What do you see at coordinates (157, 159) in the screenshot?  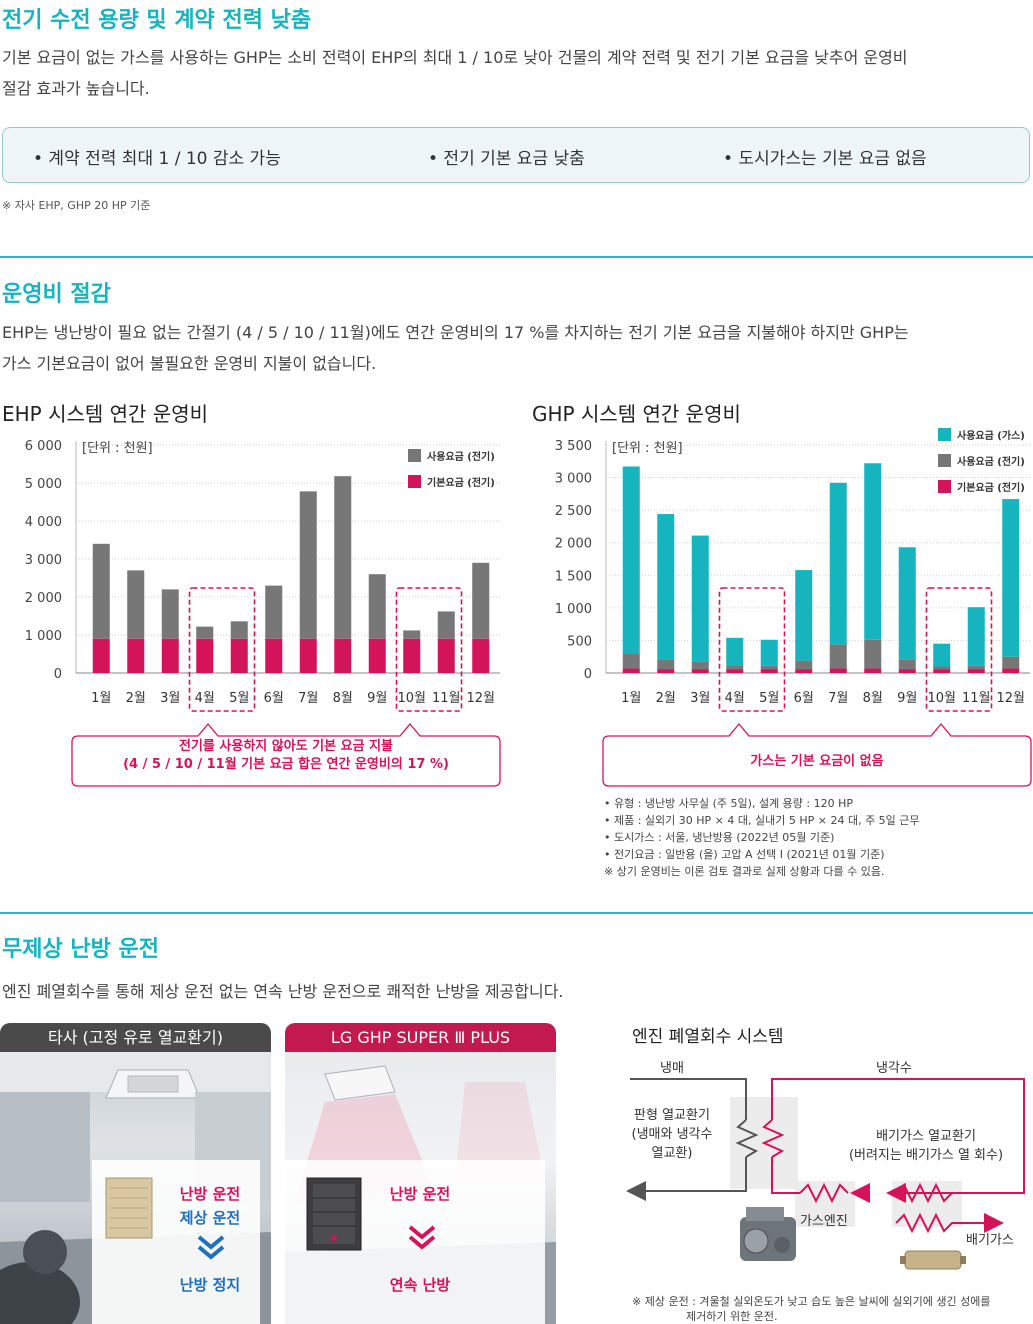 I see `summary-item: • 계약 전력 최대 1 / 10 감소 가능` at bounding box center [157, 159].